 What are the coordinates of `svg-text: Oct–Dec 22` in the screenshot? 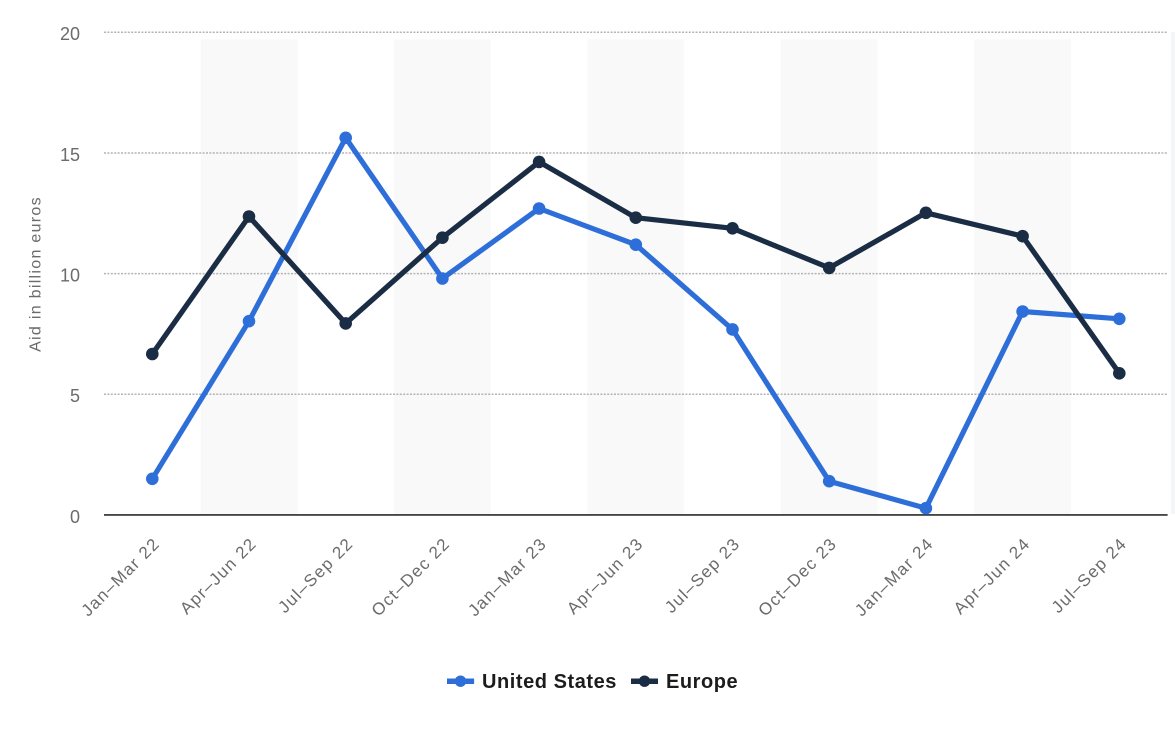 It's located at (411, 577).